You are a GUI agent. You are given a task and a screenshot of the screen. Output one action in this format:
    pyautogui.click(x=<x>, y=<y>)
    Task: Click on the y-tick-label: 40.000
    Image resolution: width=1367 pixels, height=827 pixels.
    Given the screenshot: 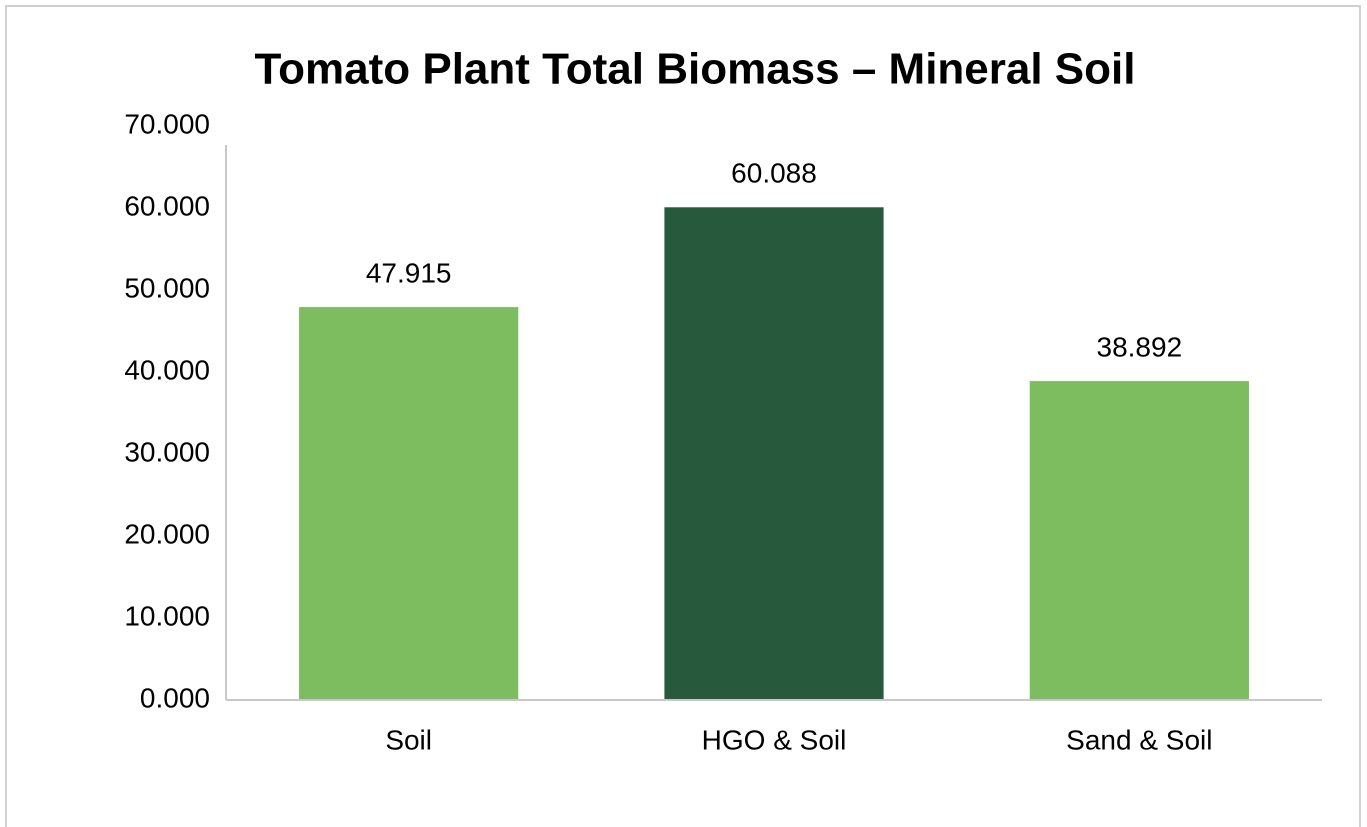 What is the action you would take?
    pyautogui.click(x=167, y=369)
    